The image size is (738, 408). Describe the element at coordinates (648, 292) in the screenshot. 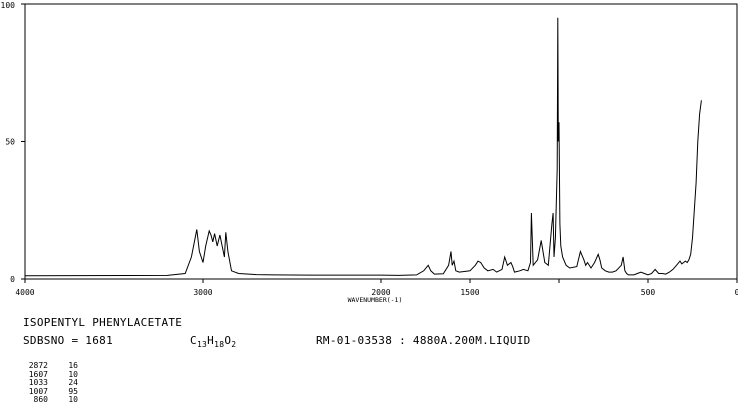

I see `x-tick-label: 500` at that location.